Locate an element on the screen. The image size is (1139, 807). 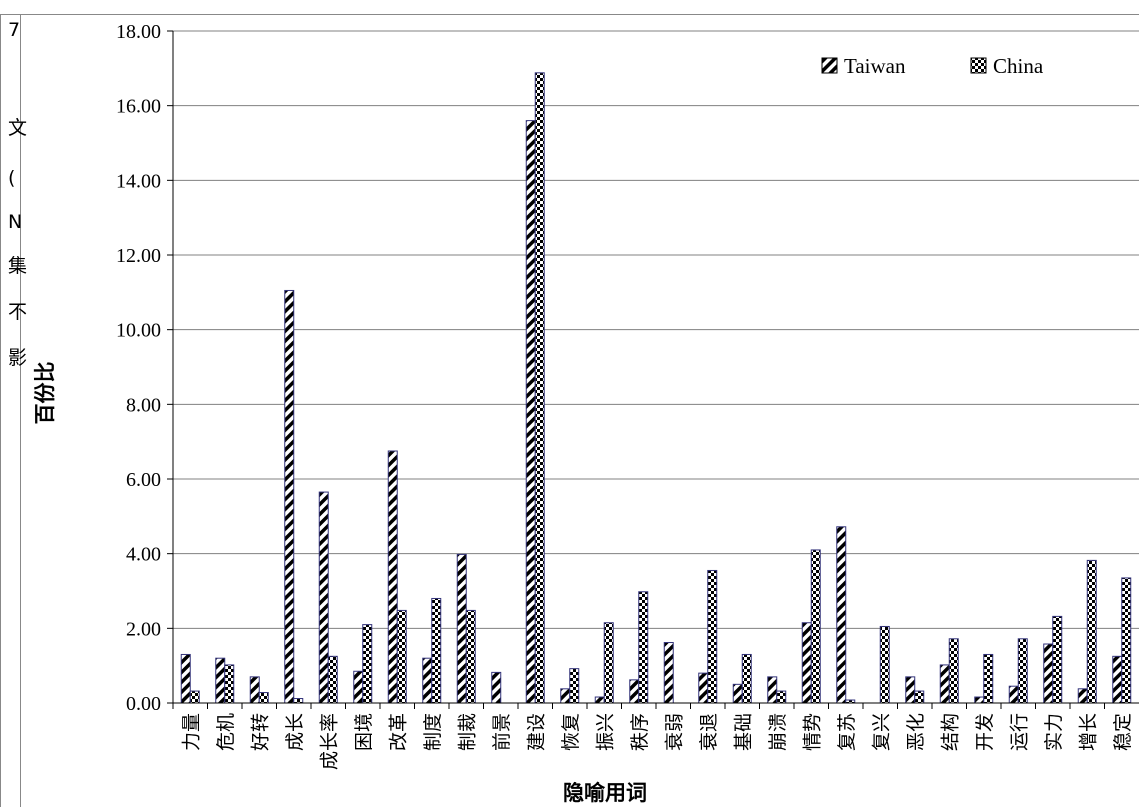
y-tick-label: 12.00 is located at coordinates (138, 256).